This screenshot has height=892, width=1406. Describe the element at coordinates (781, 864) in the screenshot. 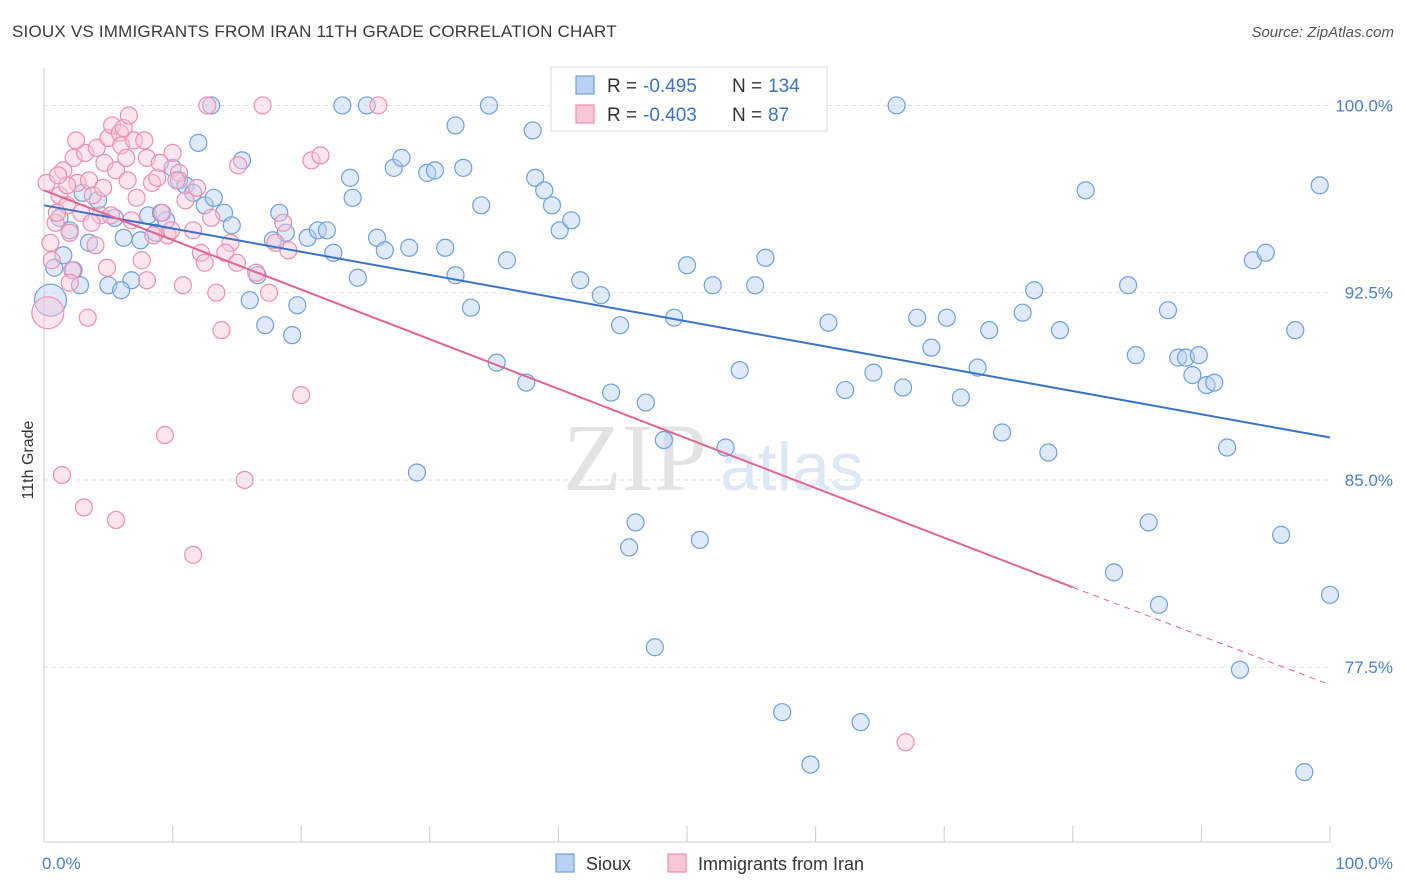

I see `bottom-legend-label-1: Immigrants from Iran` at that location.